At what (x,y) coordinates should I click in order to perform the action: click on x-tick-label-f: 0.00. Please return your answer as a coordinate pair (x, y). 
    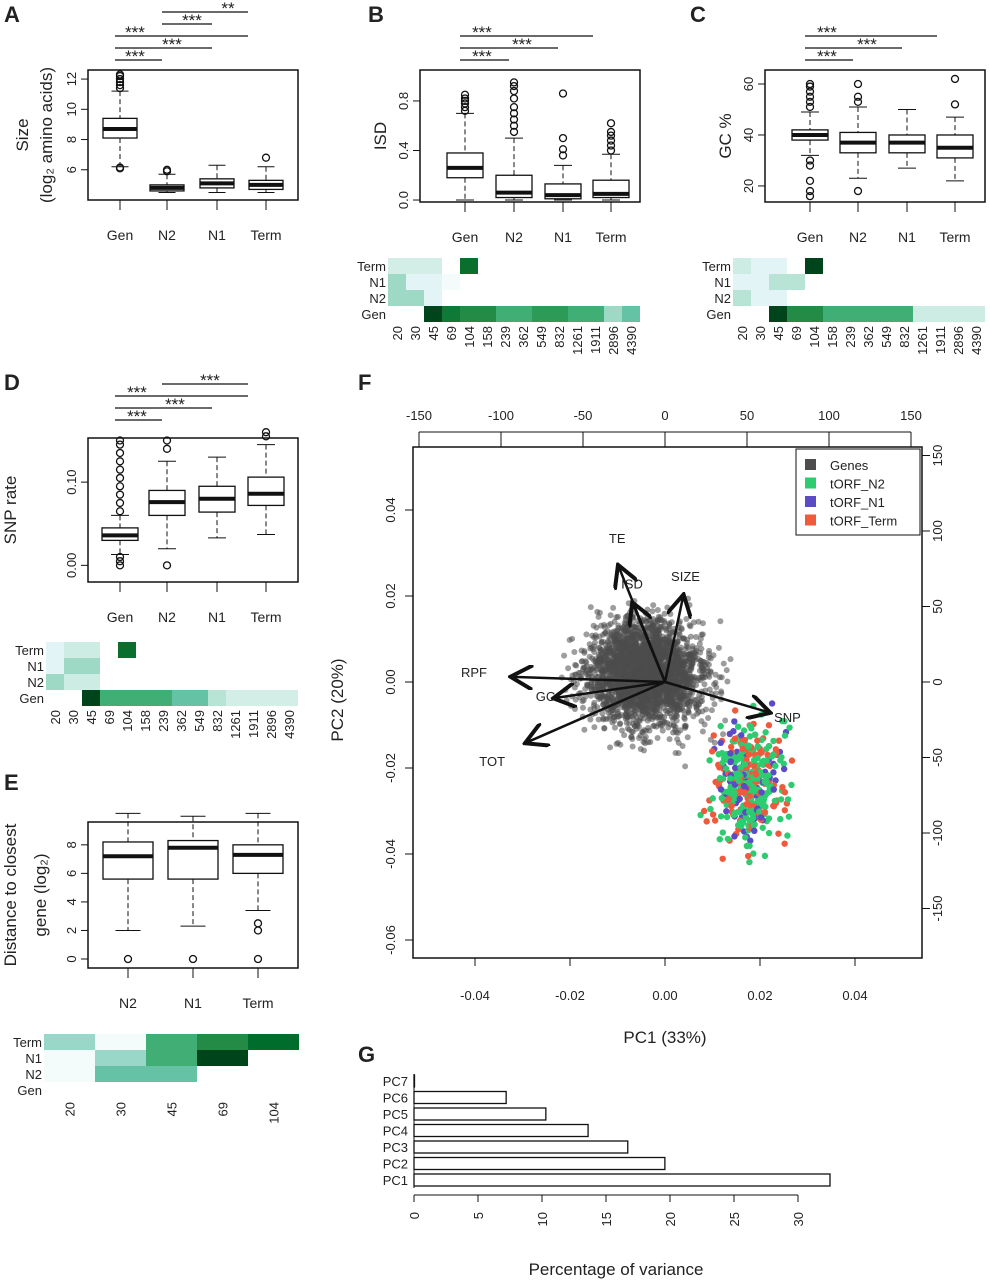
    Looking at the image, I should click on (664, 995).